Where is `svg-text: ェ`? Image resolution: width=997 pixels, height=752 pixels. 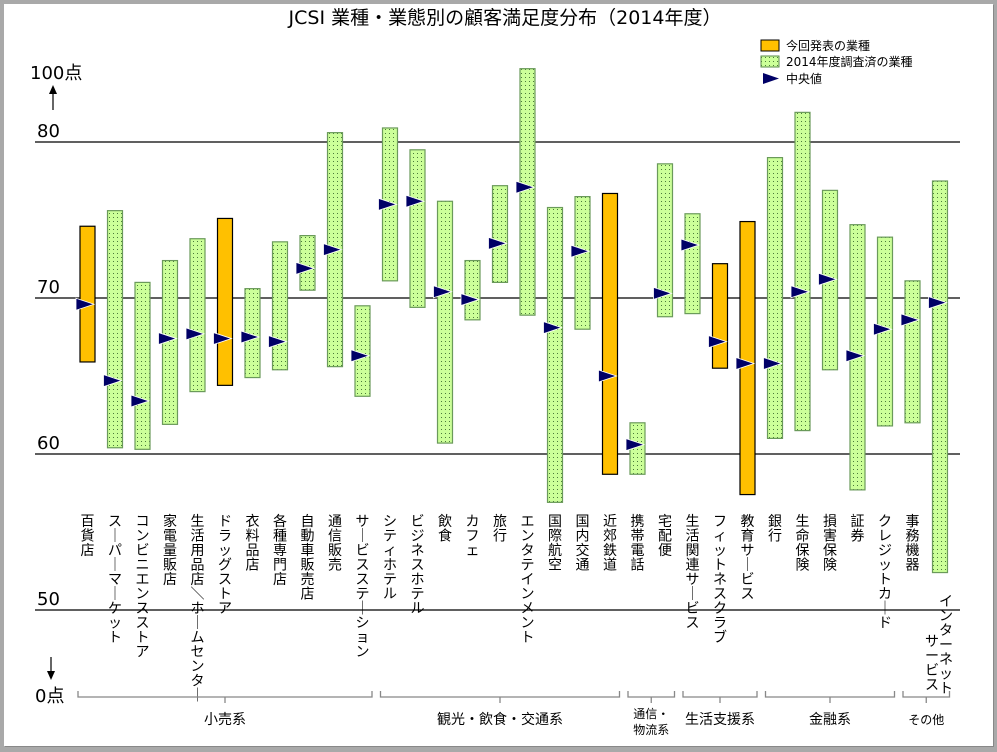
svg-text: ェ is located at coordinates (473, 551).